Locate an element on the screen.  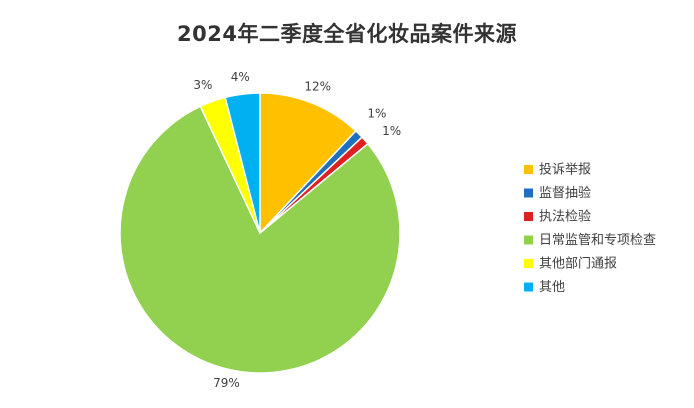
legend-label: 其他 is located at coordinates (552, 287).